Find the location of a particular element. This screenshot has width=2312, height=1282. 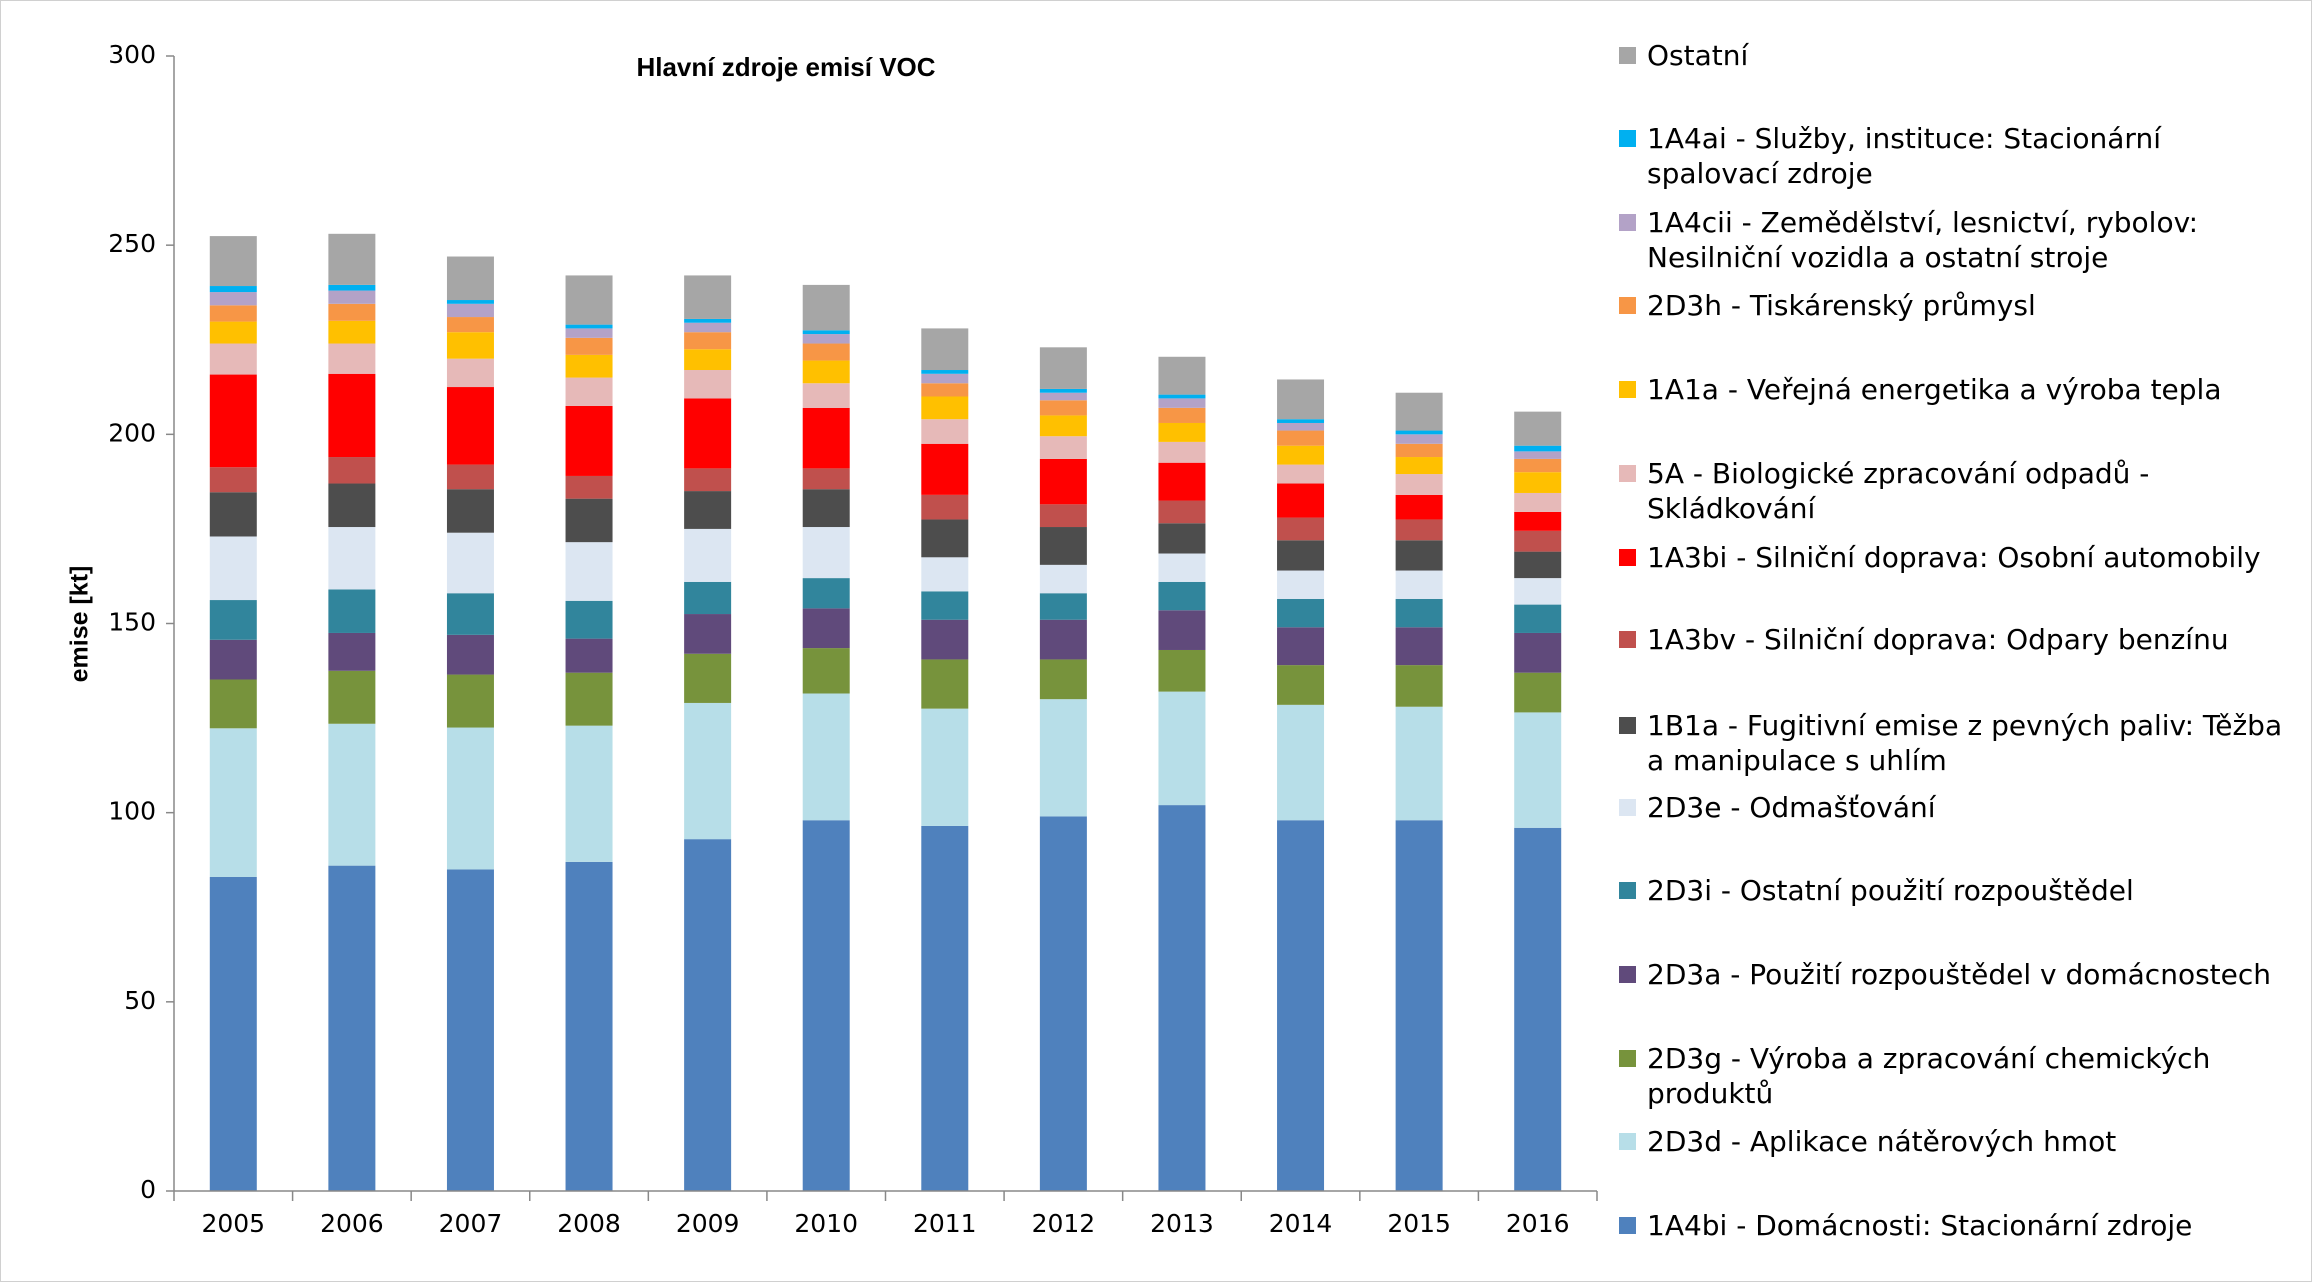

legend-label: 1A1a - Veřejná energetika a výroba tepla is located at coordinates (1934, 389).